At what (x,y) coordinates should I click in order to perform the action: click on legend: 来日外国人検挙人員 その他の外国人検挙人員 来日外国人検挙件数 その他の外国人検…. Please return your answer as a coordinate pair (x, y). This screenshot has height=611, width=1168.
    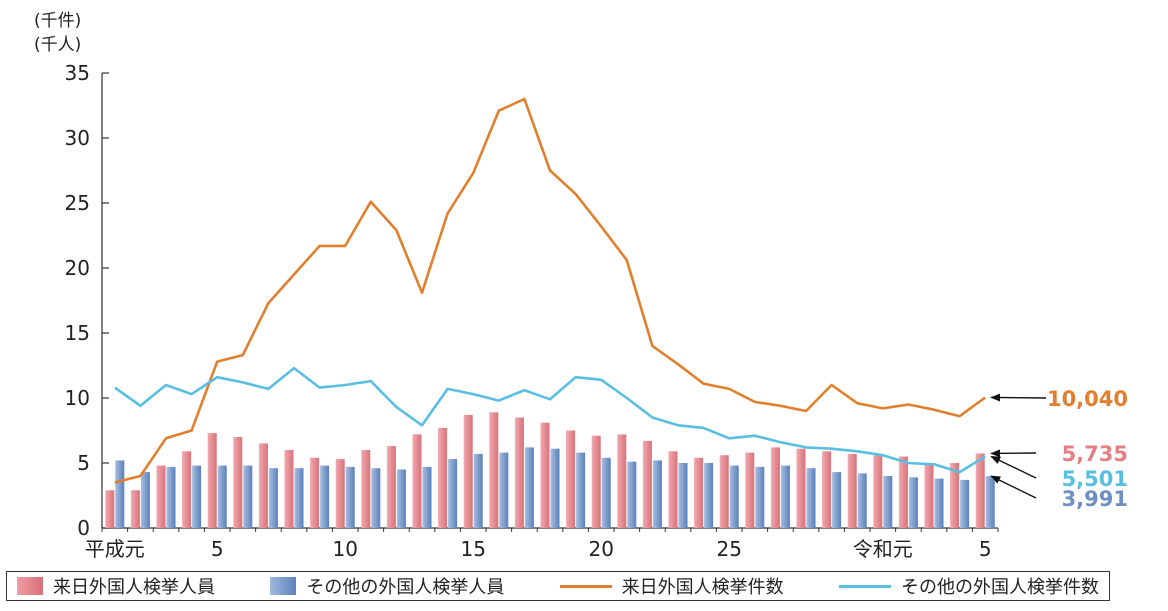
    Looking at the image, I should click on (558, 586).